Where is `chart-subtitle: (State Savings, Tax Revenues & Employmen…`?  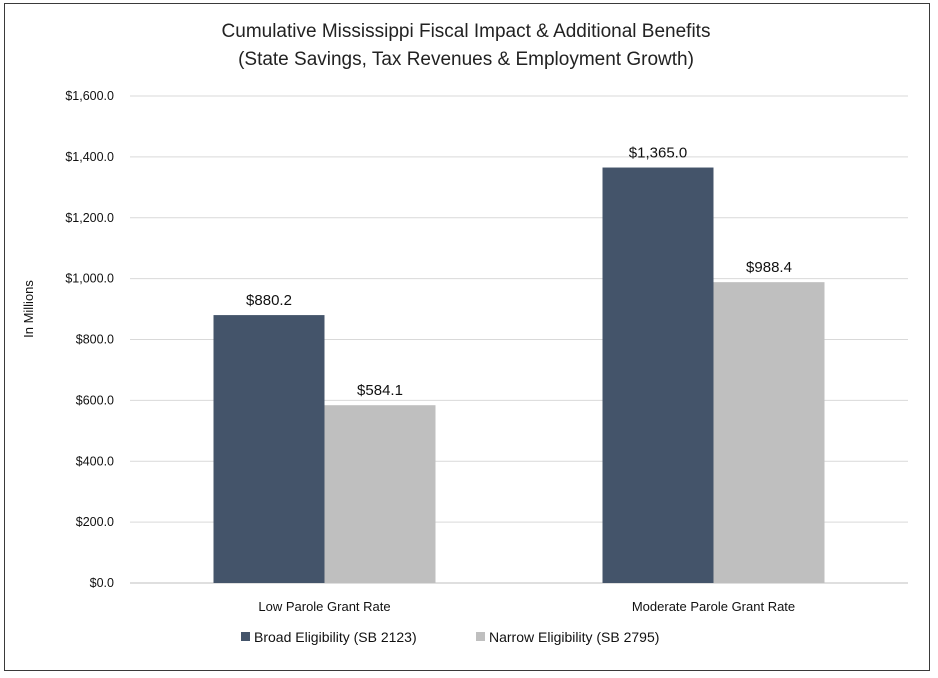
chart-subtitle: (State Savings, Tax Revenues & Employmen… is located at coordinates (466, 59).